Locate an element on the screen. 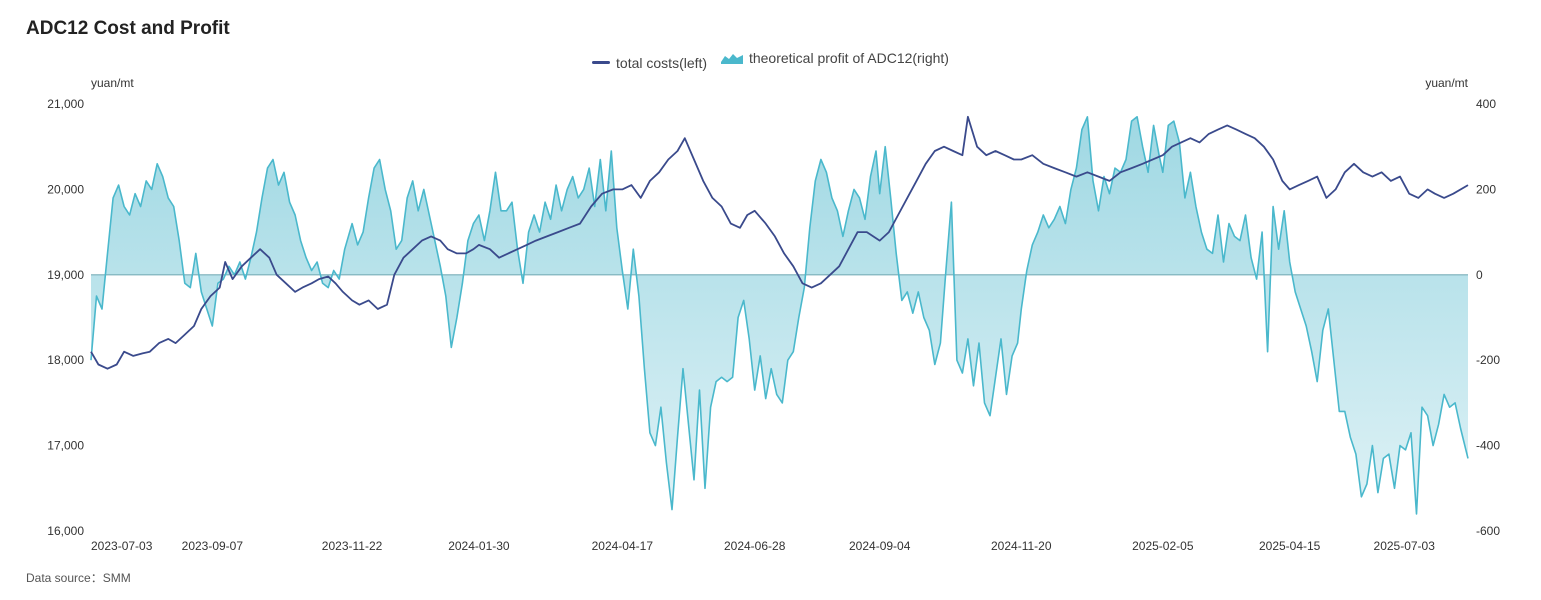 Image resolution: width=1541 pixels, height=600 pixels. left-axis-tick-label: 16,000 is located at coordinates (65, 531).